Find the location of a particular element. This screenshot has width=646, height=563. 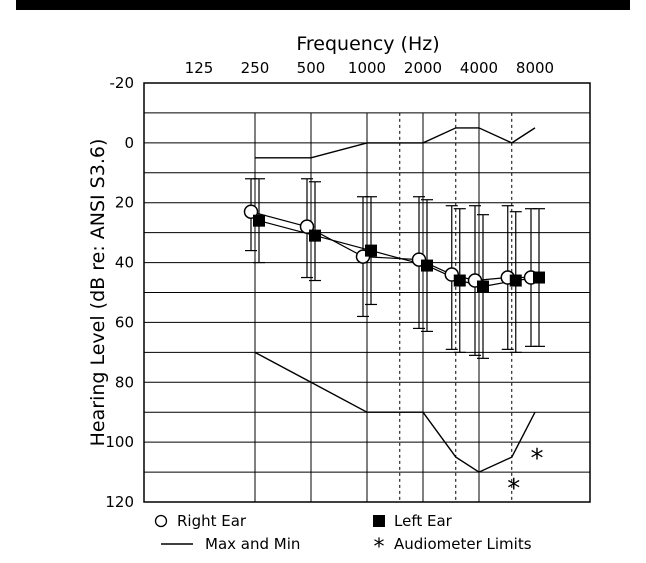

legend-label: Left Ear is located at coordinates (423, 521).